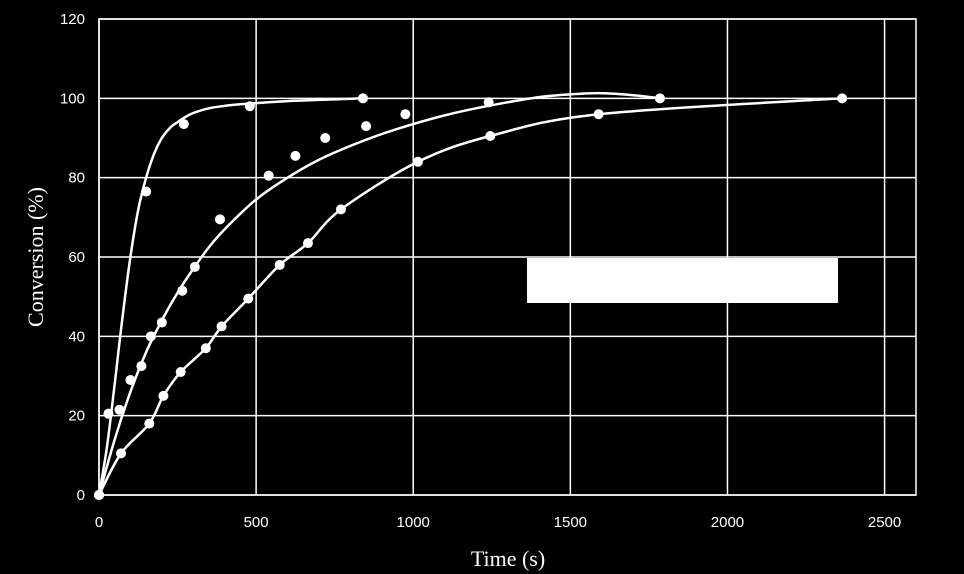  I want to click on y-tick-label: 60, so click(76, 257).